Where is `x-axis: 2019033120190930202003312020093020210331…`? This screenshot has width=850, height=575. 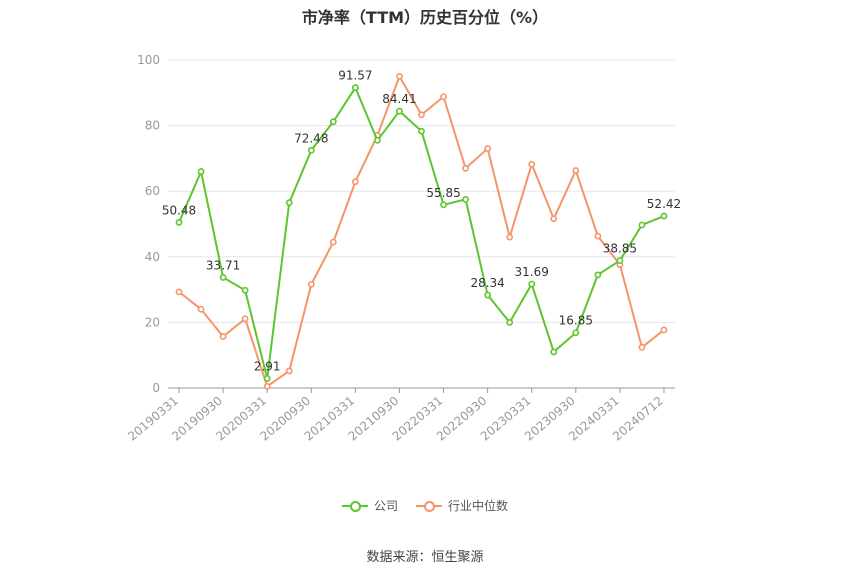 x-axis: 2019033120190930202003312020093020210331… is located at coordinates (400, 415).